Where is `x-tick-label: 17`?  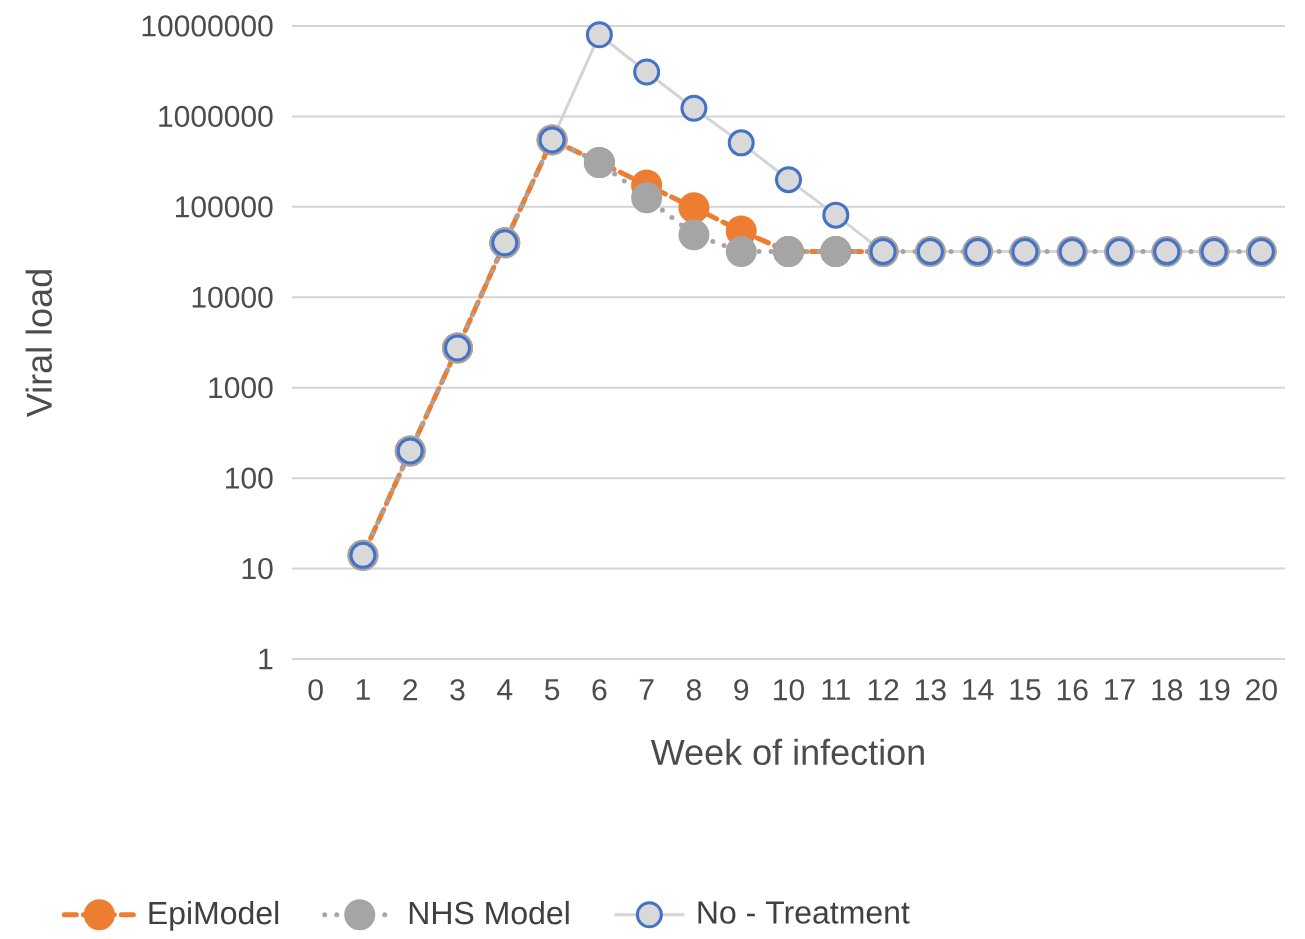
x-tick-label: 17 is located at coordinates (1120, 689).